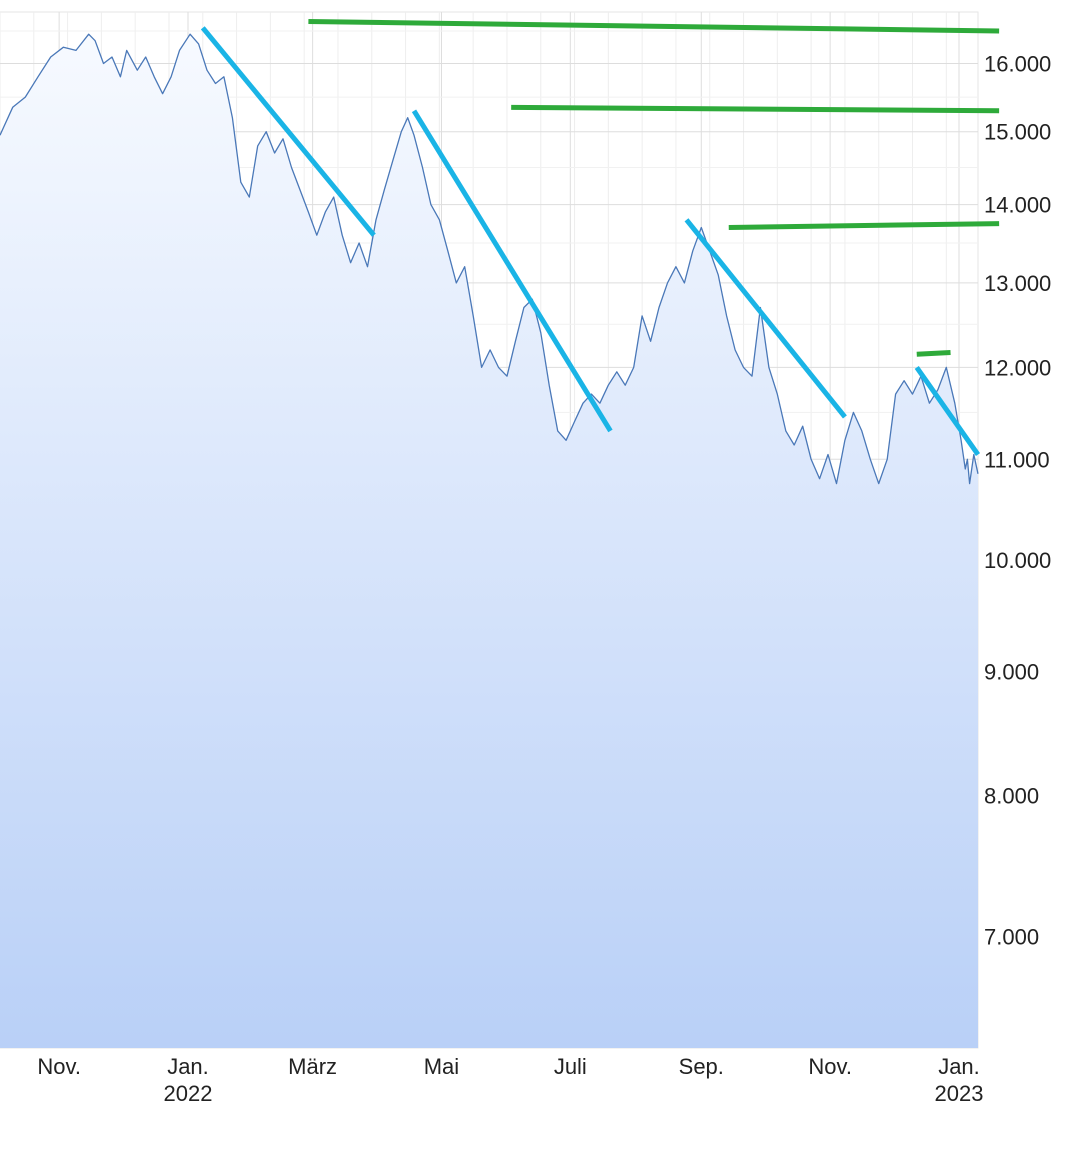  What do you see at coordinates (1017, 64) in the screenshot?
I see `y-tick-label: 16.000` at bounding box center [1017, 64].